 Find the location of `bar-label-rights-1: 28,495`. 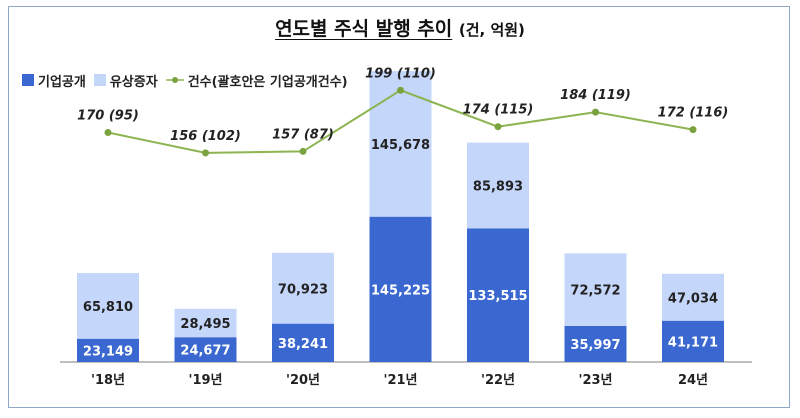

bar-label-rights-1: 28,495 is located at coordinates (205, 324).